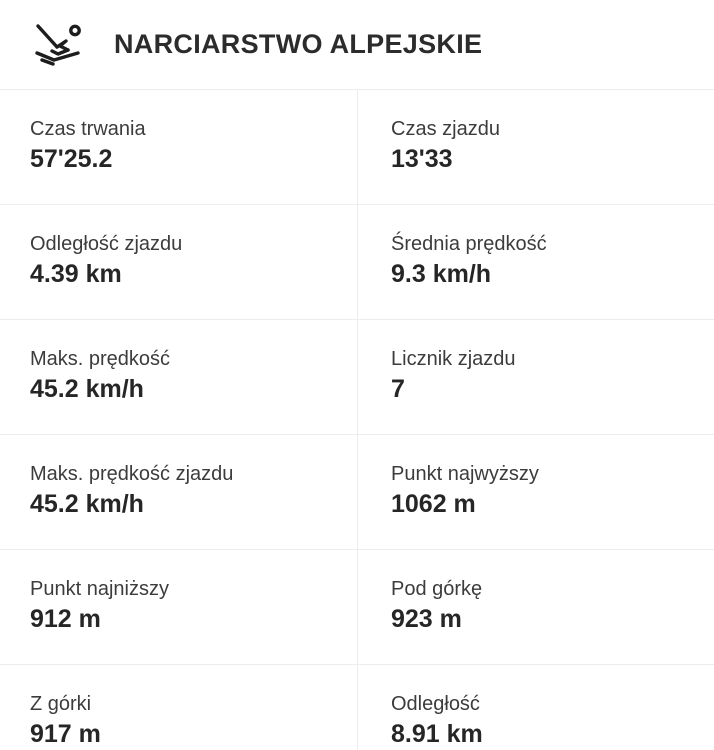 The image size is (714, 750). Describe the element at coordinates (398, 389) in the screenshot. I see `stat-value: 7` at that location.